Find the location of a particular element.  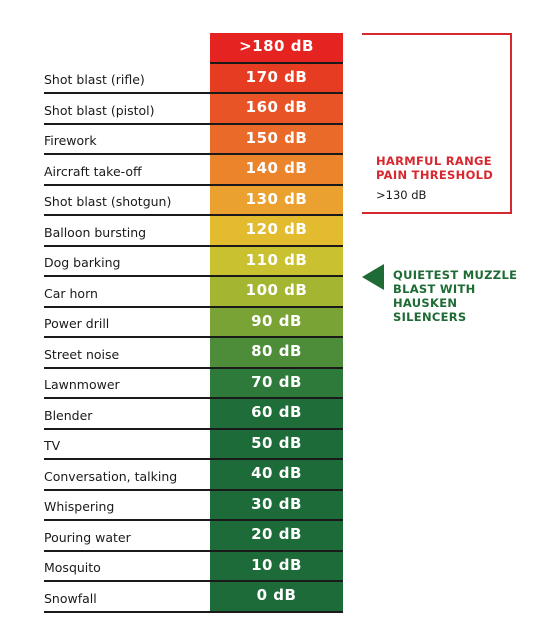

decibel-level-cell: 30 dB is located at coordinates (276, 505).